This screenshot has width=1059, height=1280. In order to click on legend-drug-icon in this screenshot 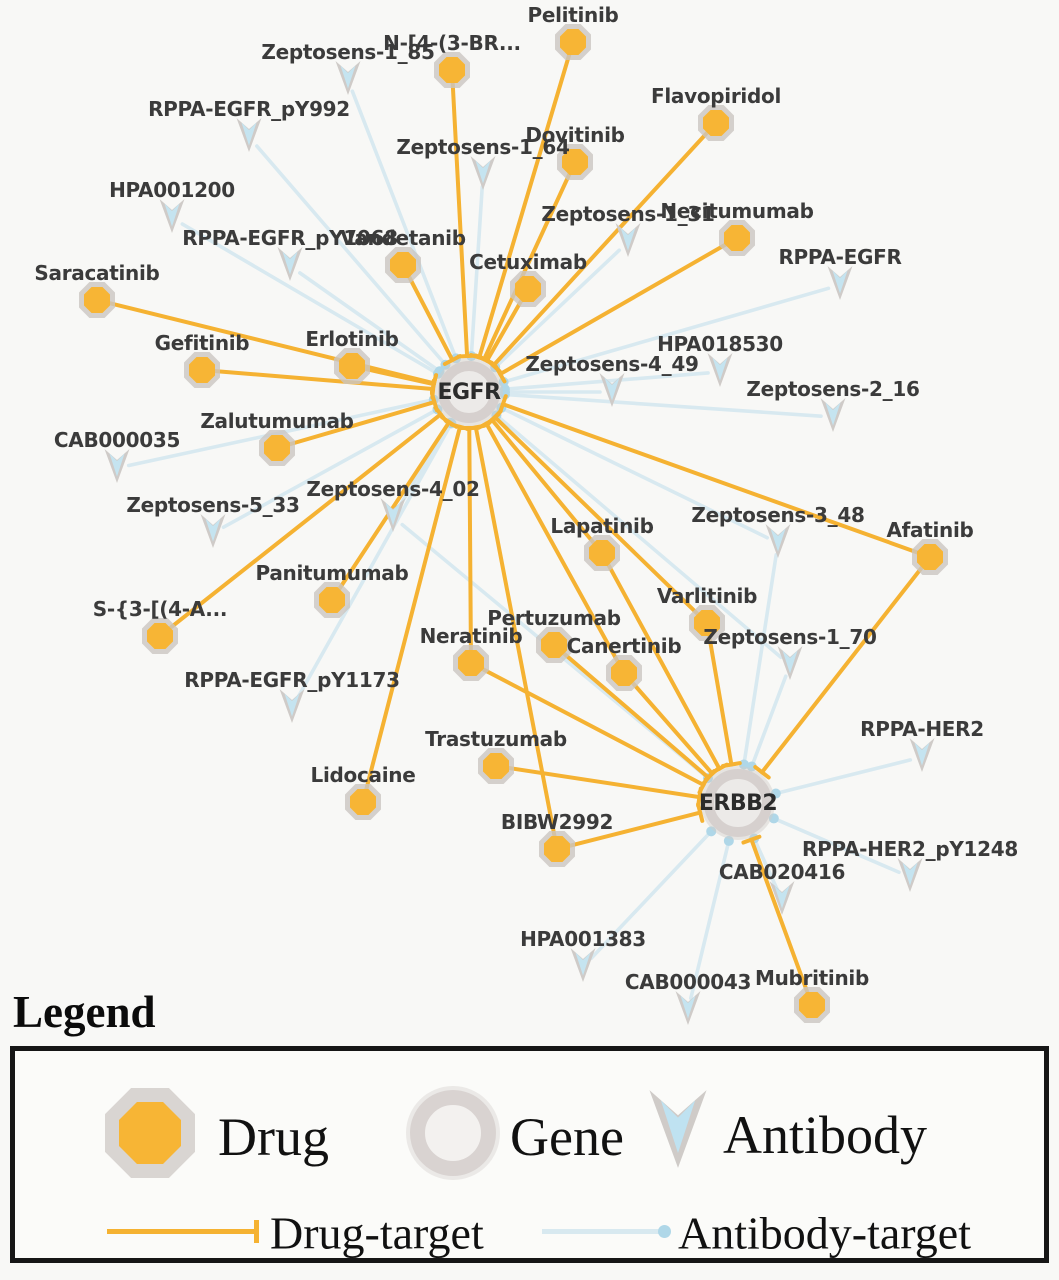, I will do `click(150, 1133)`.